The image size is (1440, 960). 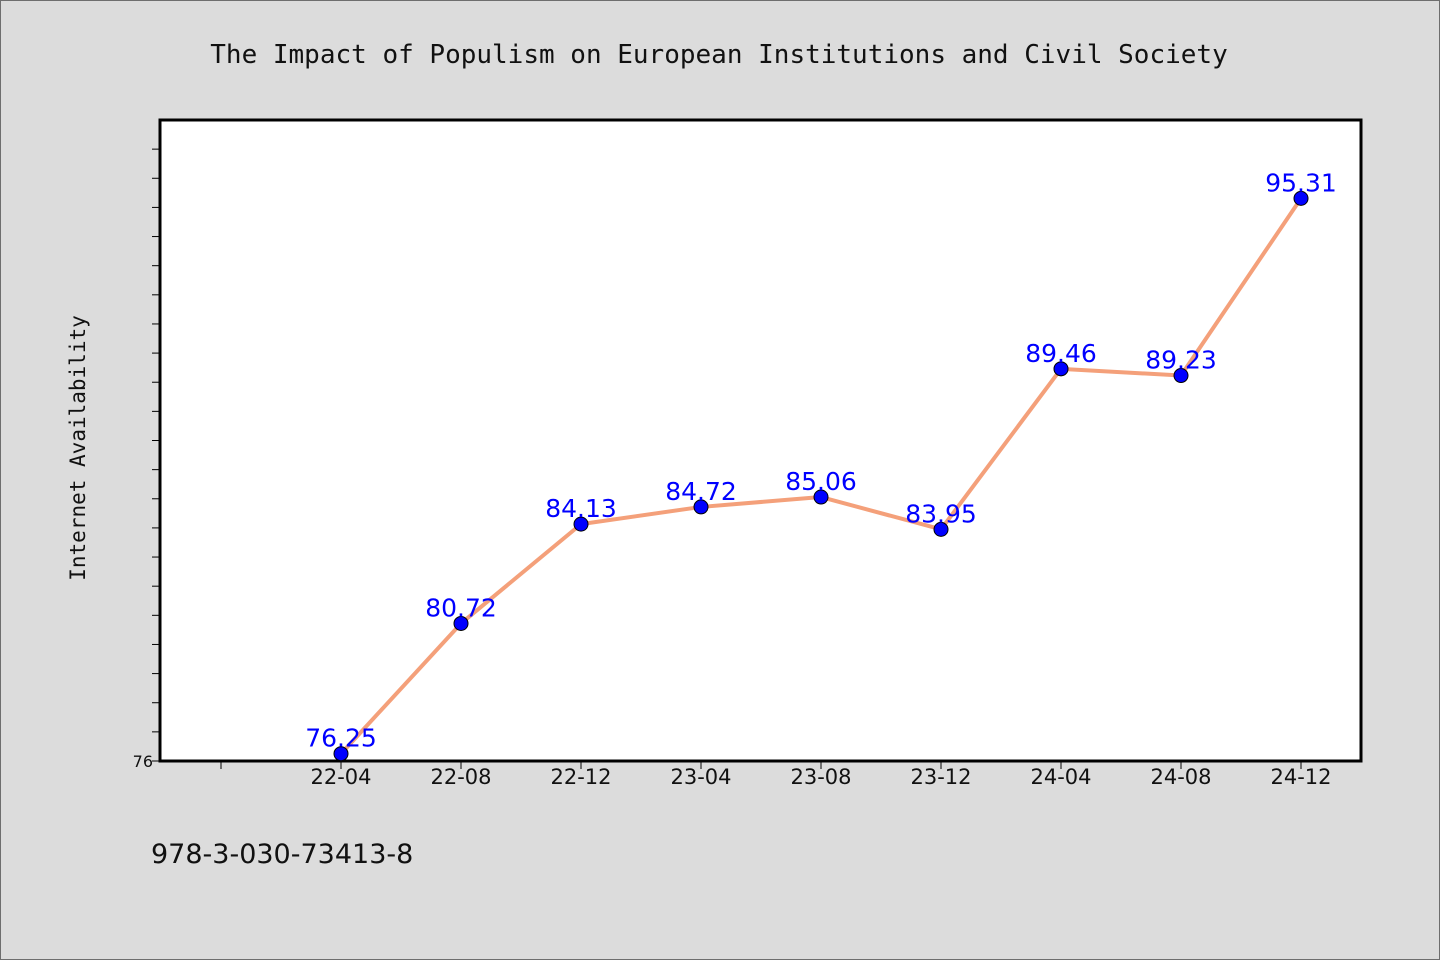 I want to click on x-tick-label: 22-04, so click(x=340, y=777).